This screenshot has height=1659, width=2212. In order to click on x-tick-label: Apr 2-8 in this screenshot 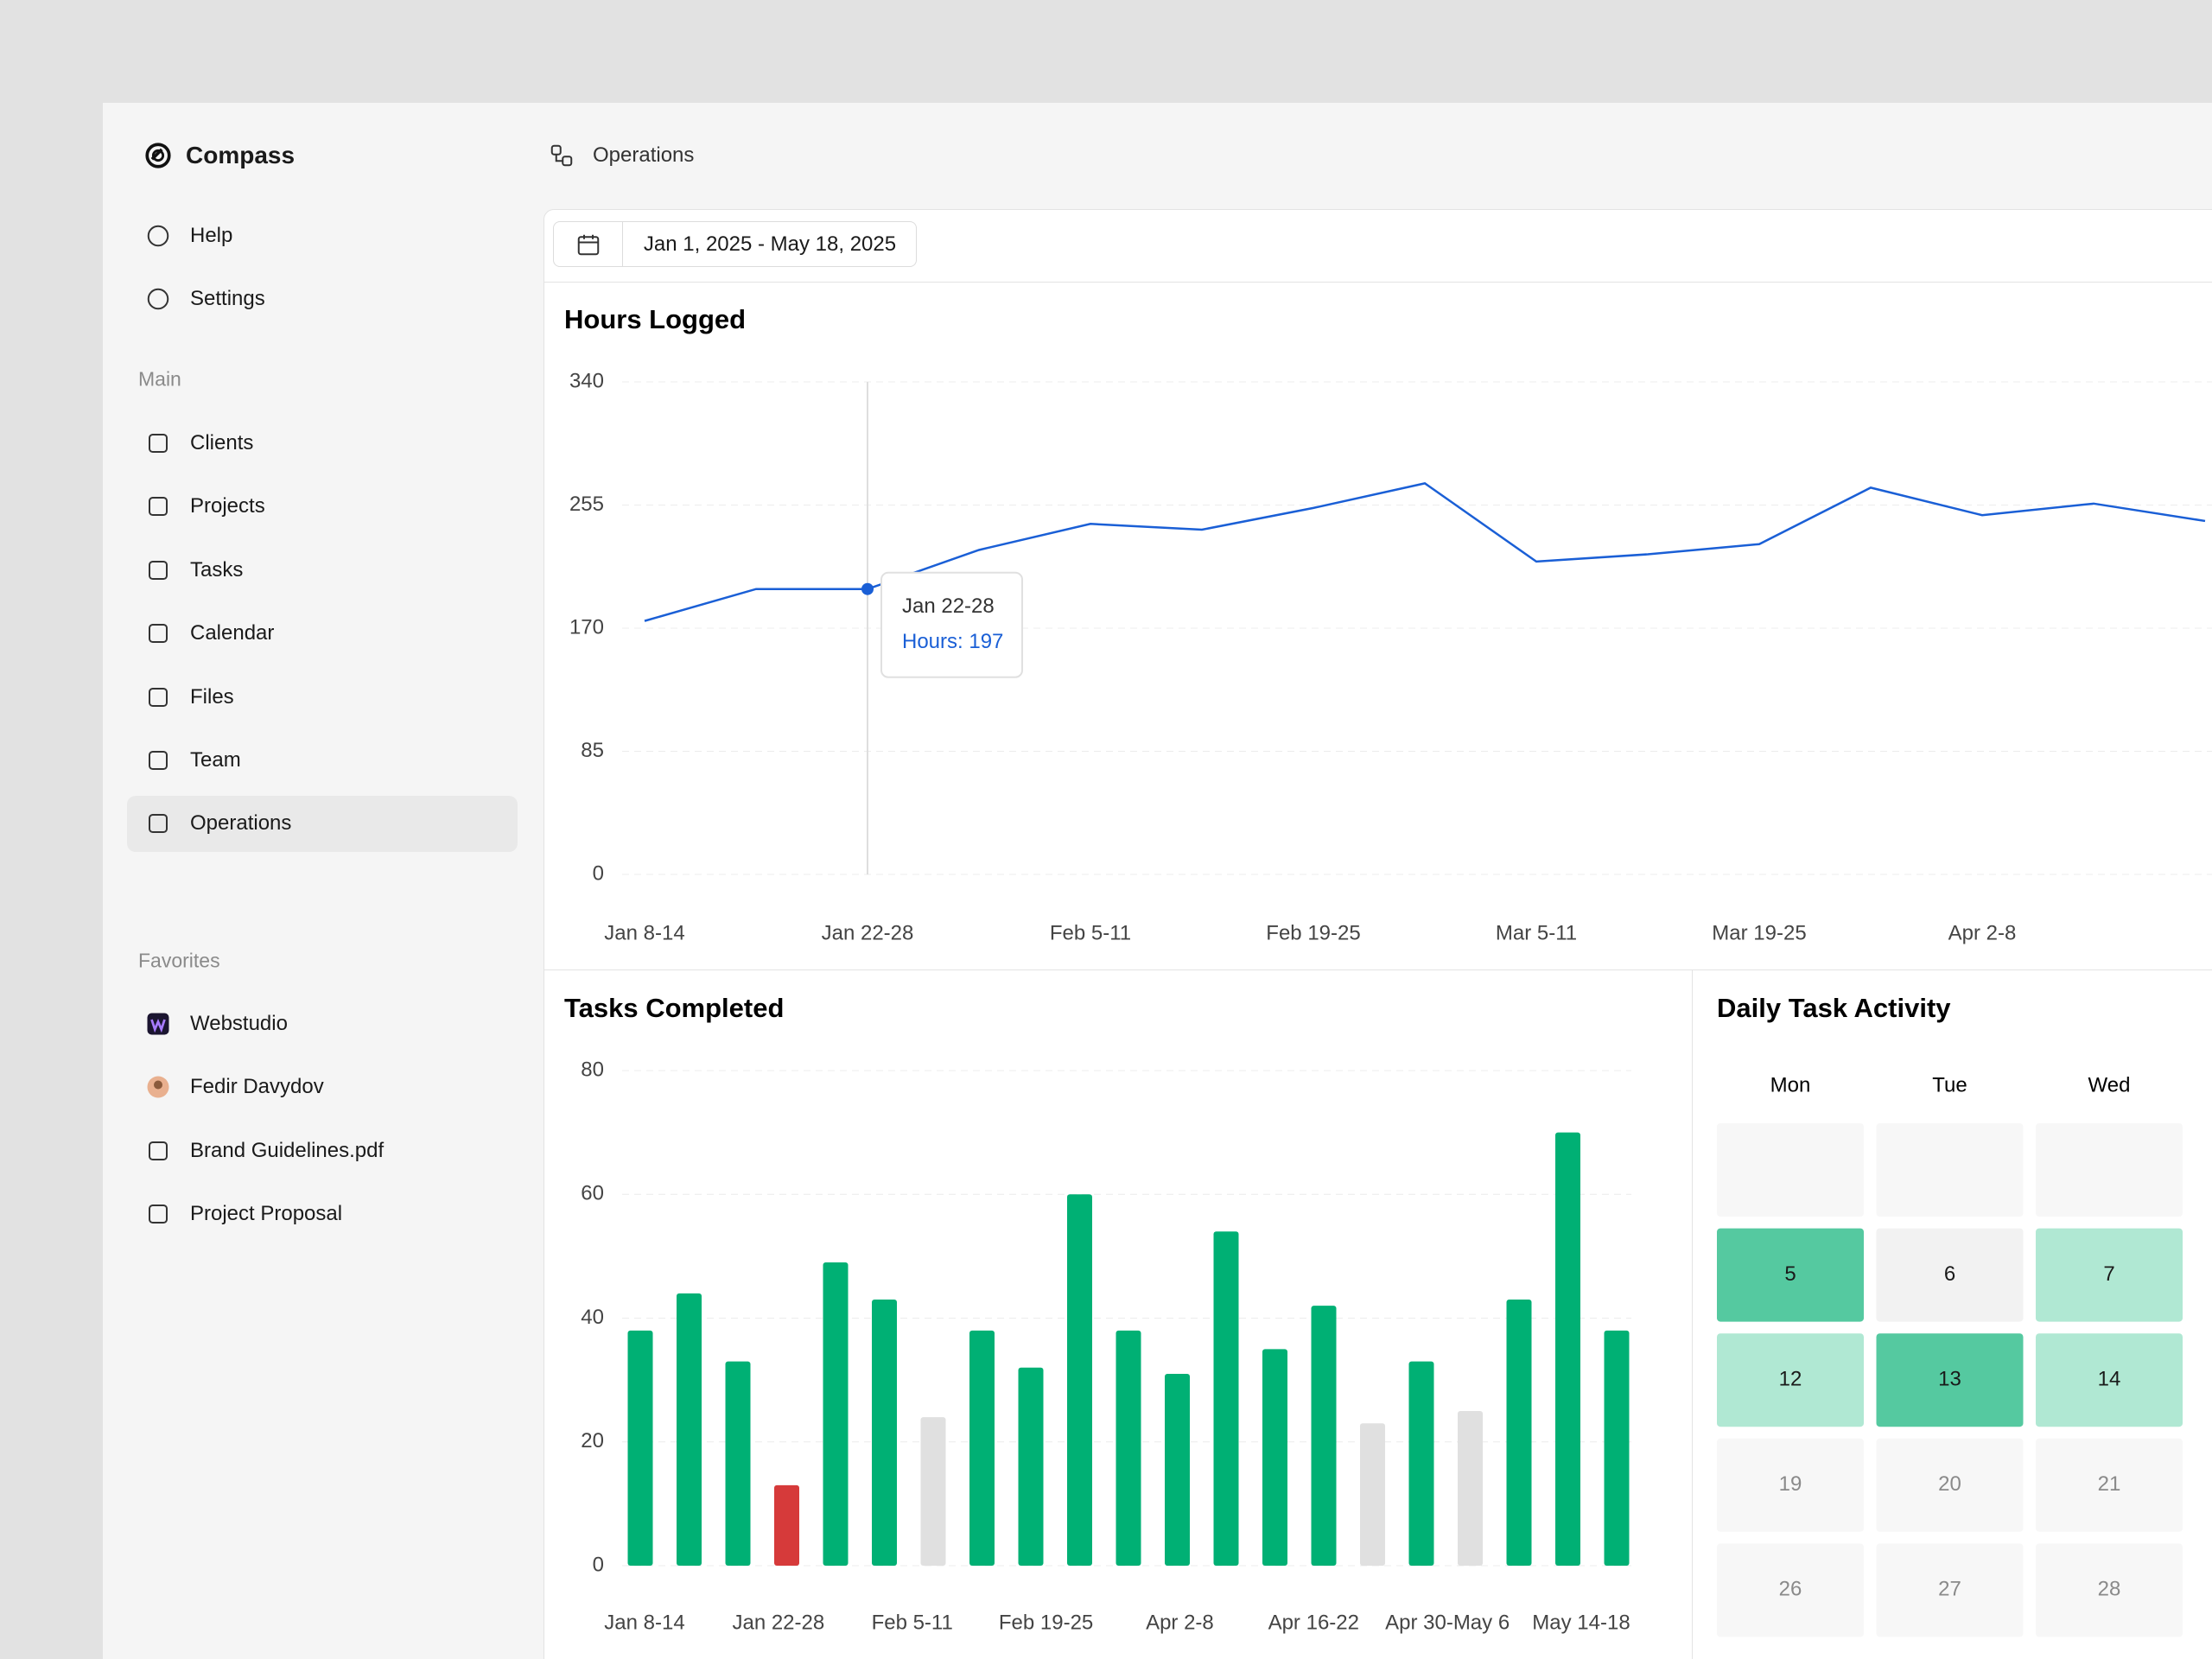, I will do `click(1982, 932)`.